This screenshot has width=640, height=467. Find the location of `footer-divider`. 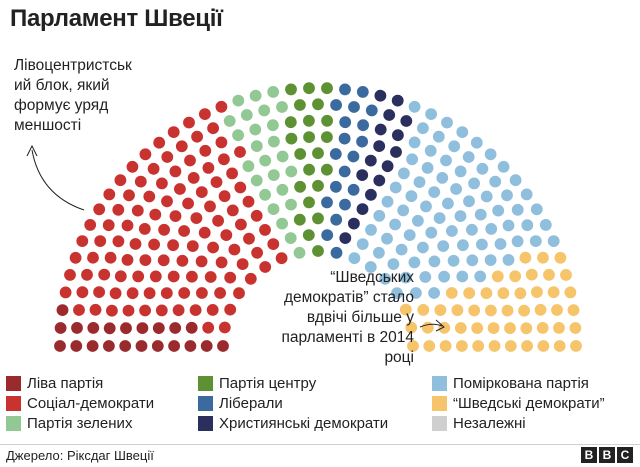

footer-divider is located at coordinates (320, 444).